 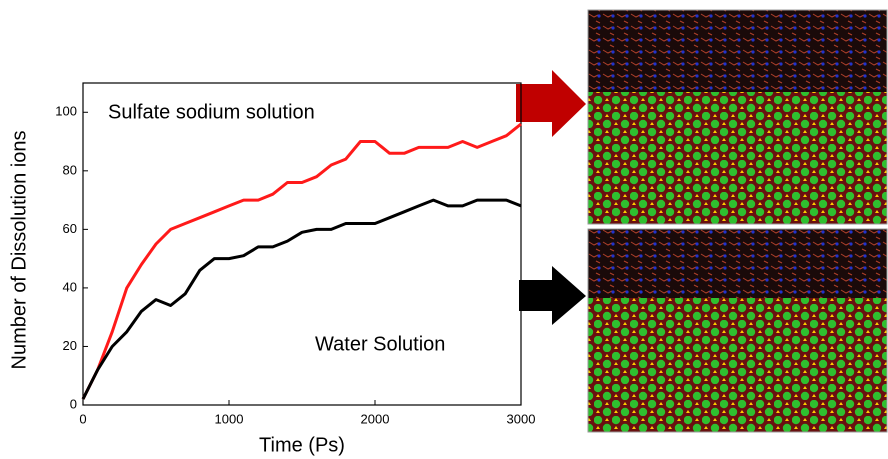 I want to click on x-tick-label: 2000, so click(x=375, y=418).